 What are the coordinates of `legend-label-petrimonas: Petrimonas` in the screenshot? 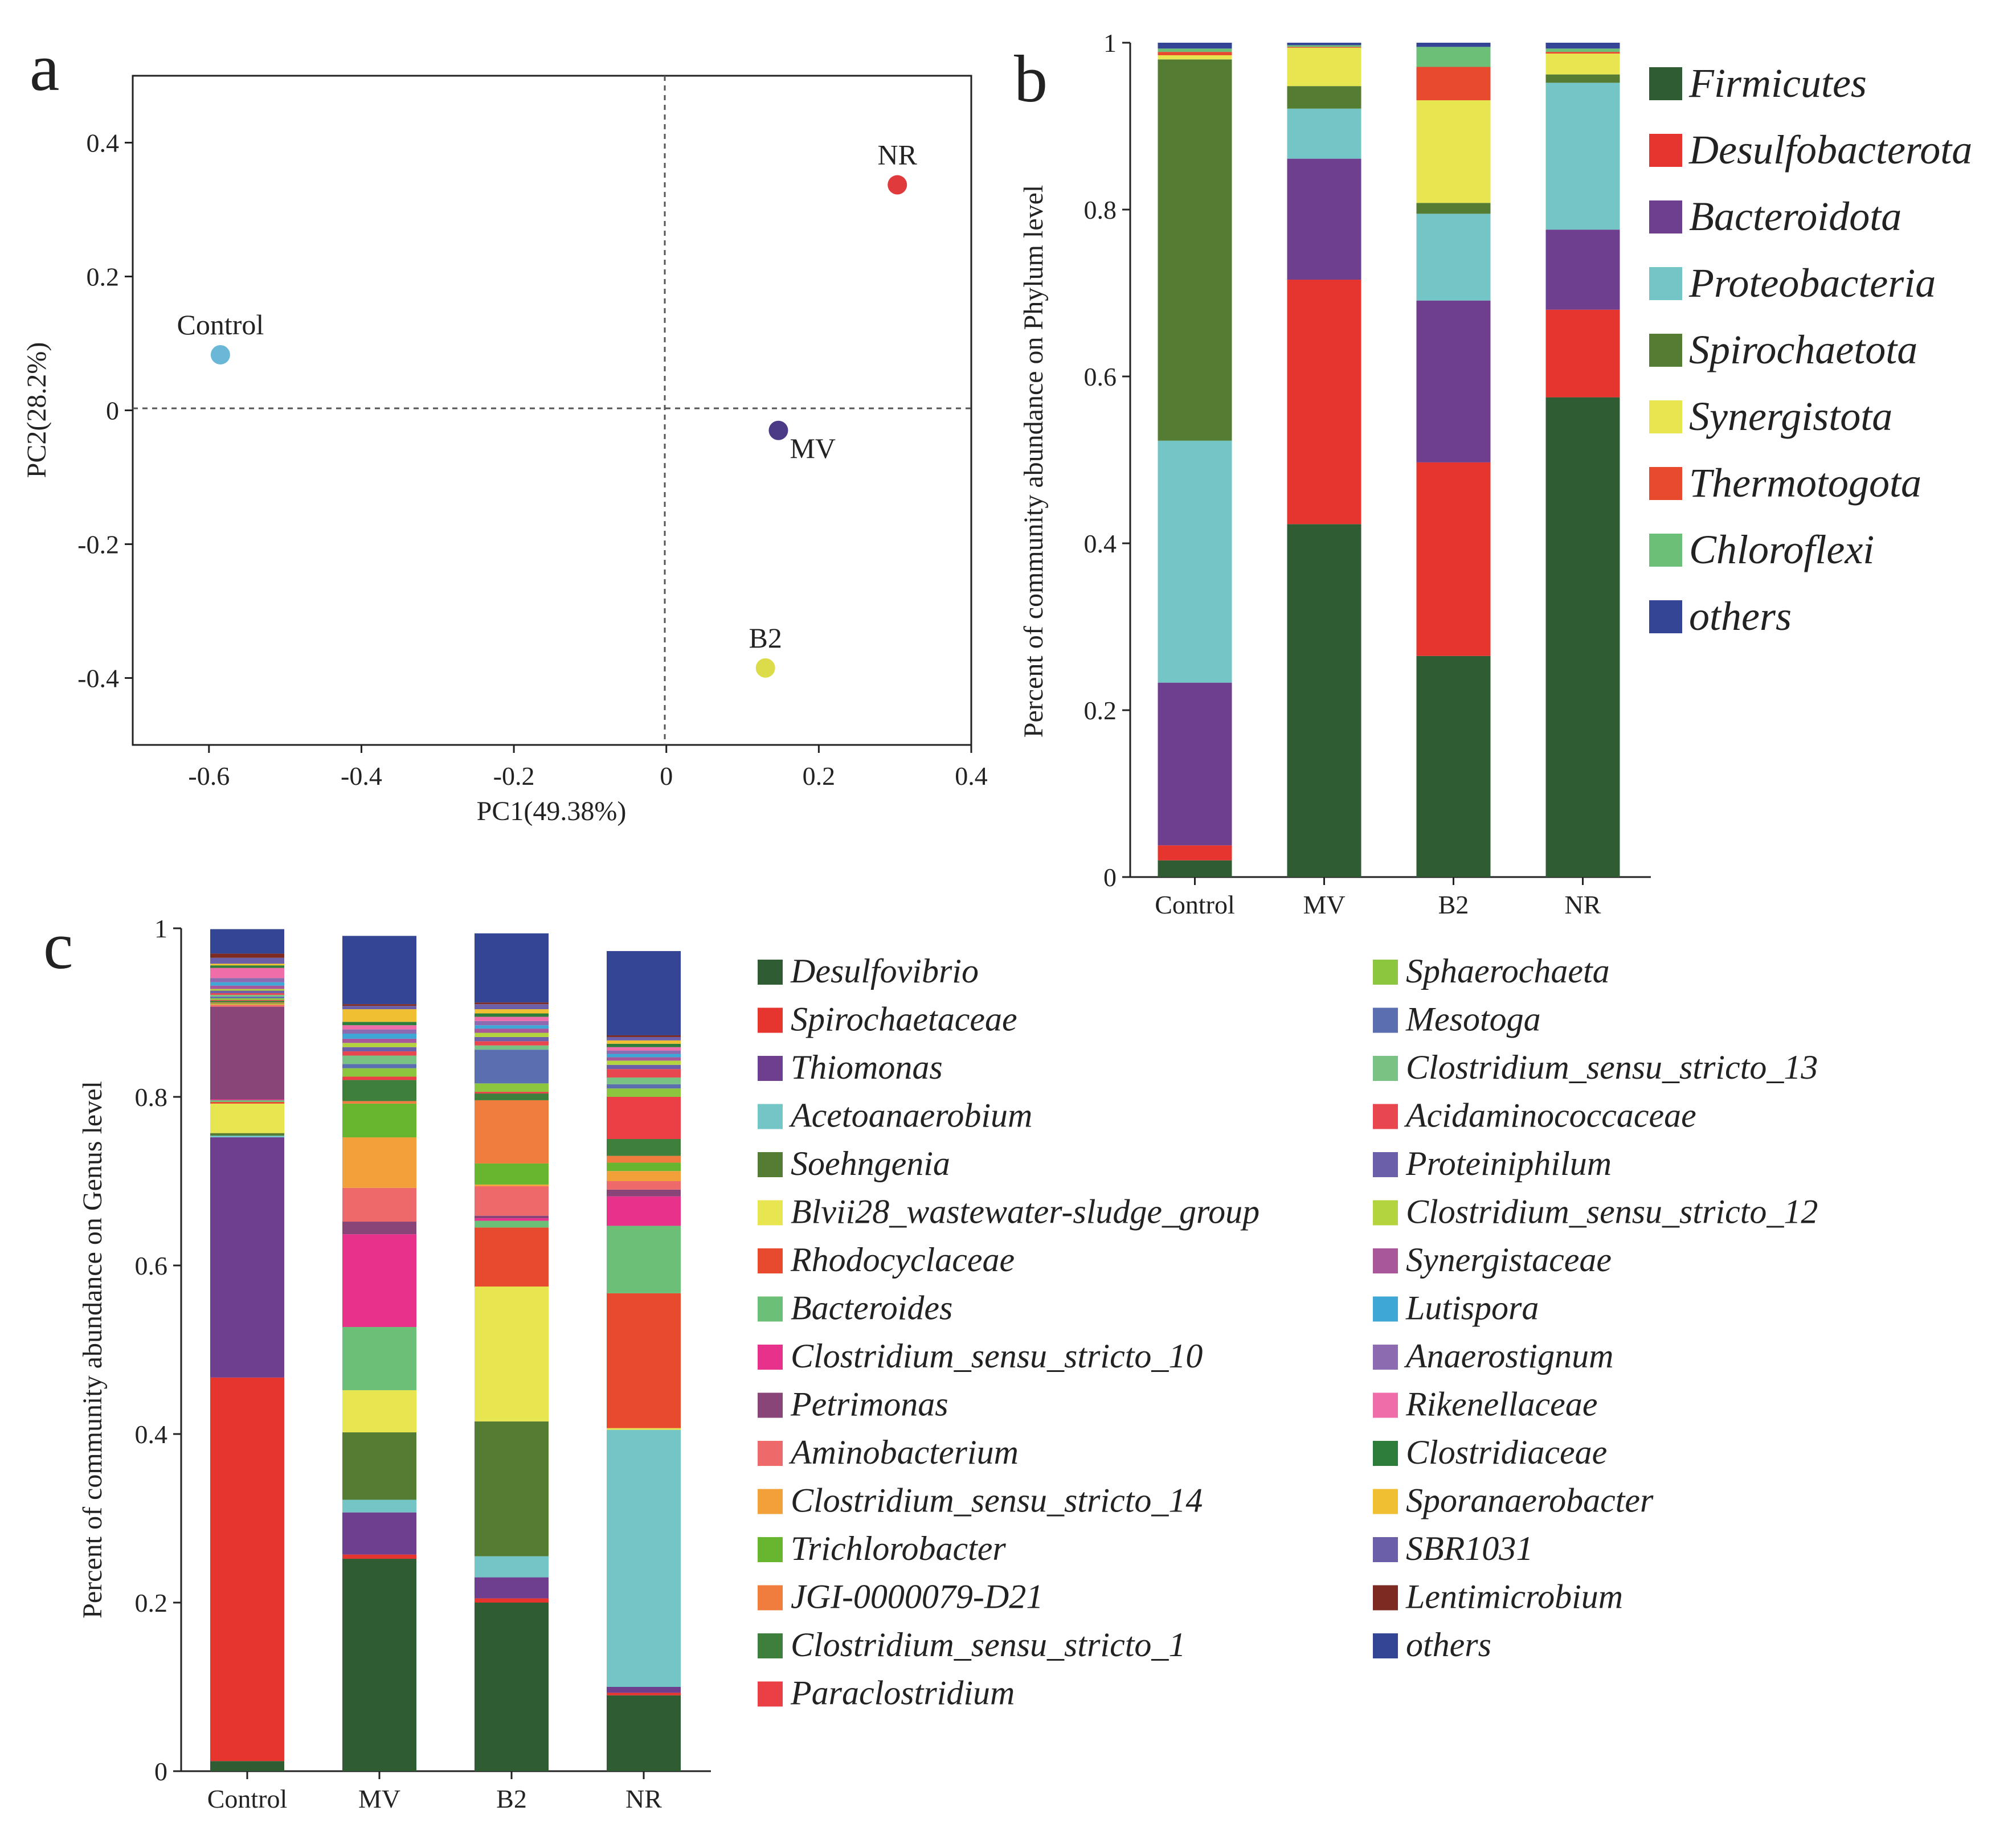 It's located at (869, 1404).